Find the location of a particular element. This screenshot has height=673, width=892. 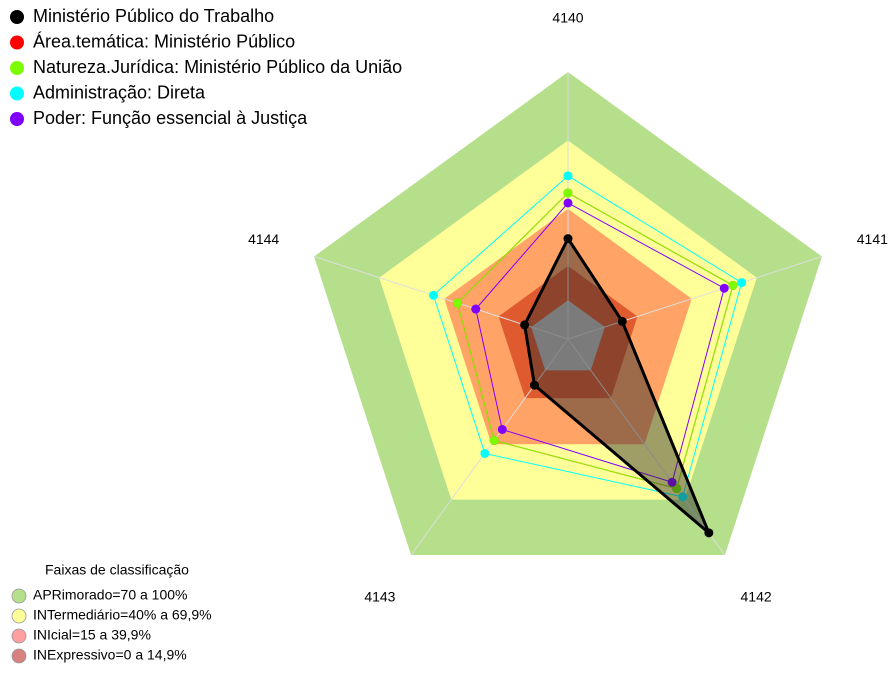

legend-label: Ministério Público do Trabalho is located at coordinates (153, 16).